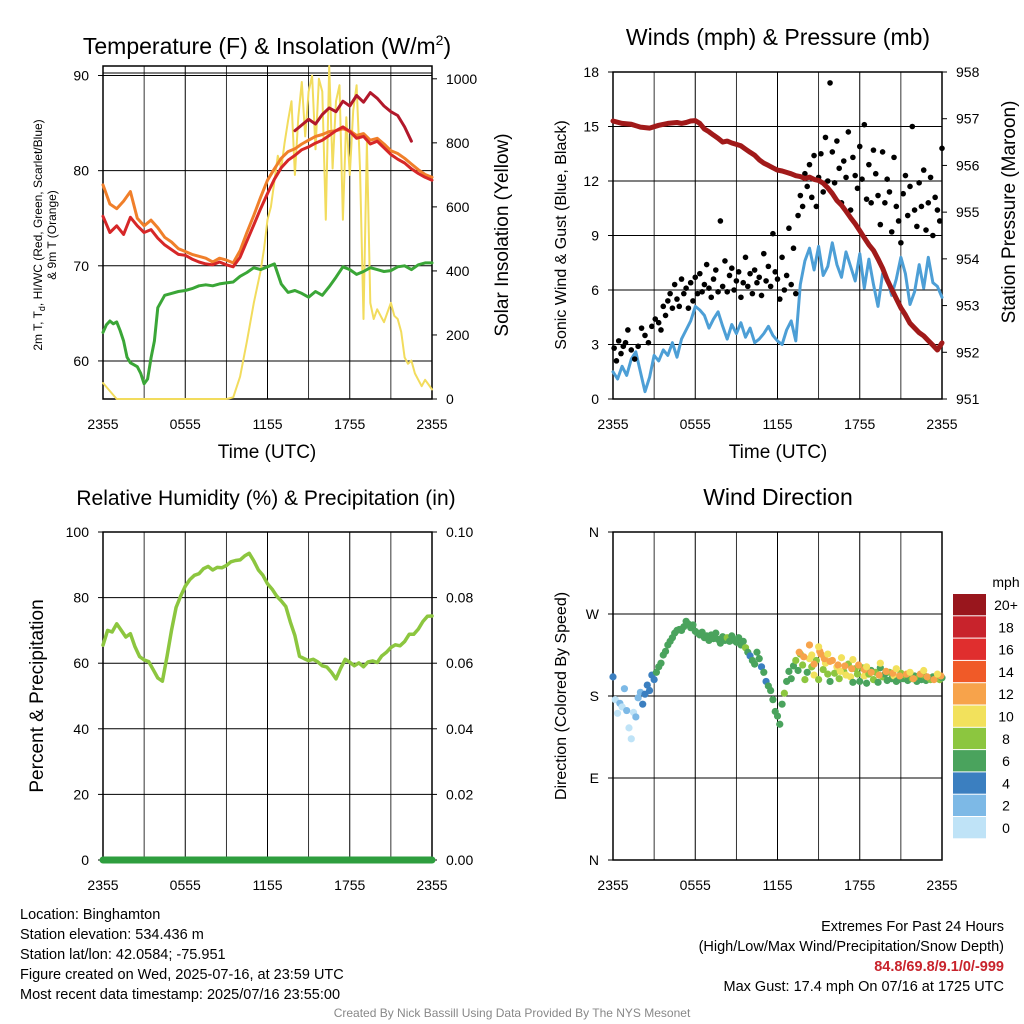 This screenshot has width=1024, height=1024. Describe the element at coordinates (561, 696) in the screenshot. I see `wdir-y-axis-label: Direction (Colored By Speed)` at that location.